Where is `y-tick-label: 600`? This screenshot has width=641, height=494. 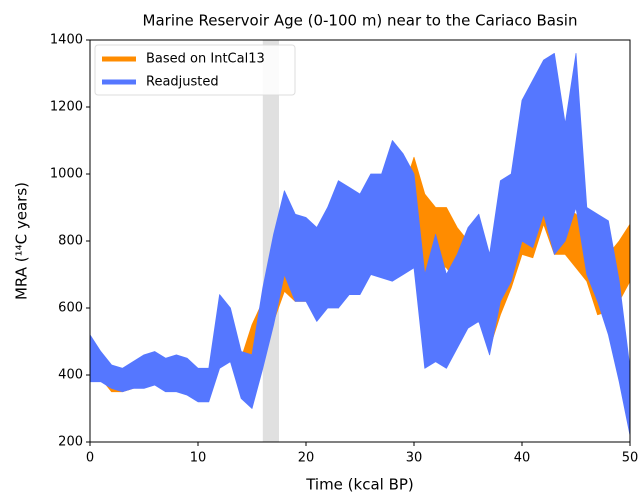 y-tick-label: 600 is located at coordinates (70, 308).